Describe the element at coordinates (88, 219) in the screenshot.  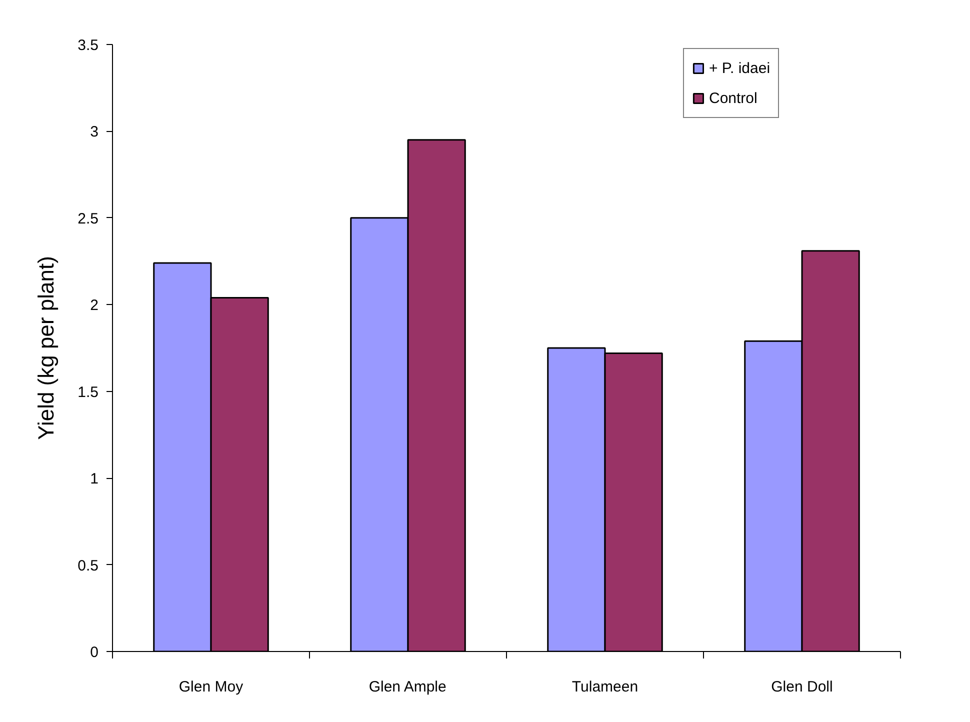
I see `y-tick-label: 2.5` at that location.